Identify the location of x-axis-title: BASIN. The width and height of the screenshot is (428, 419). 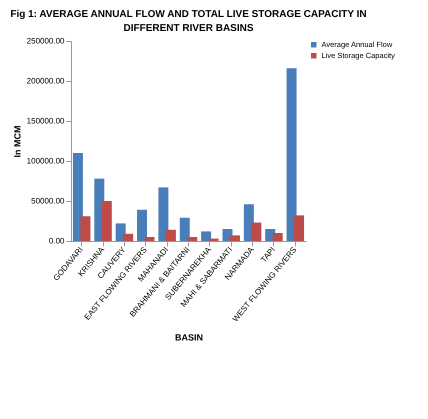
(189, 337).